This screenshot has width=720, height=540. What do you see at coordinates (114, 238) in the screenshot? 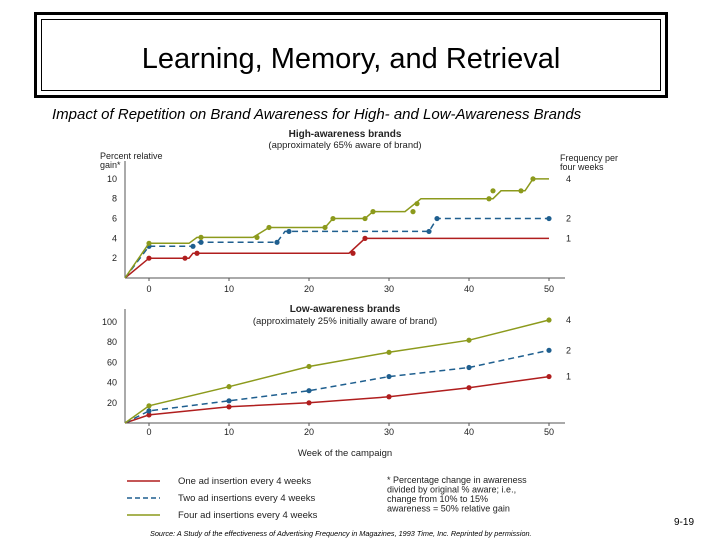
I see `y-tick-label: 4` at bounding box center [114, 238].